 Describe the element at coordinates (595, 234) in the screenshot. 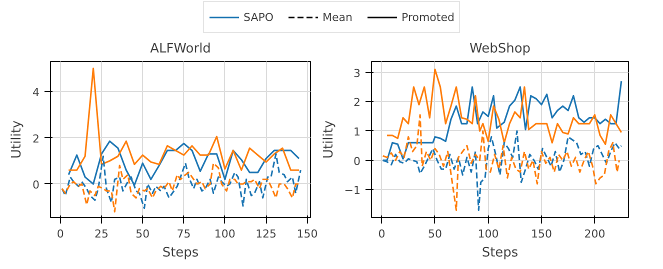

I see `x-tick-label: 200` at that location.